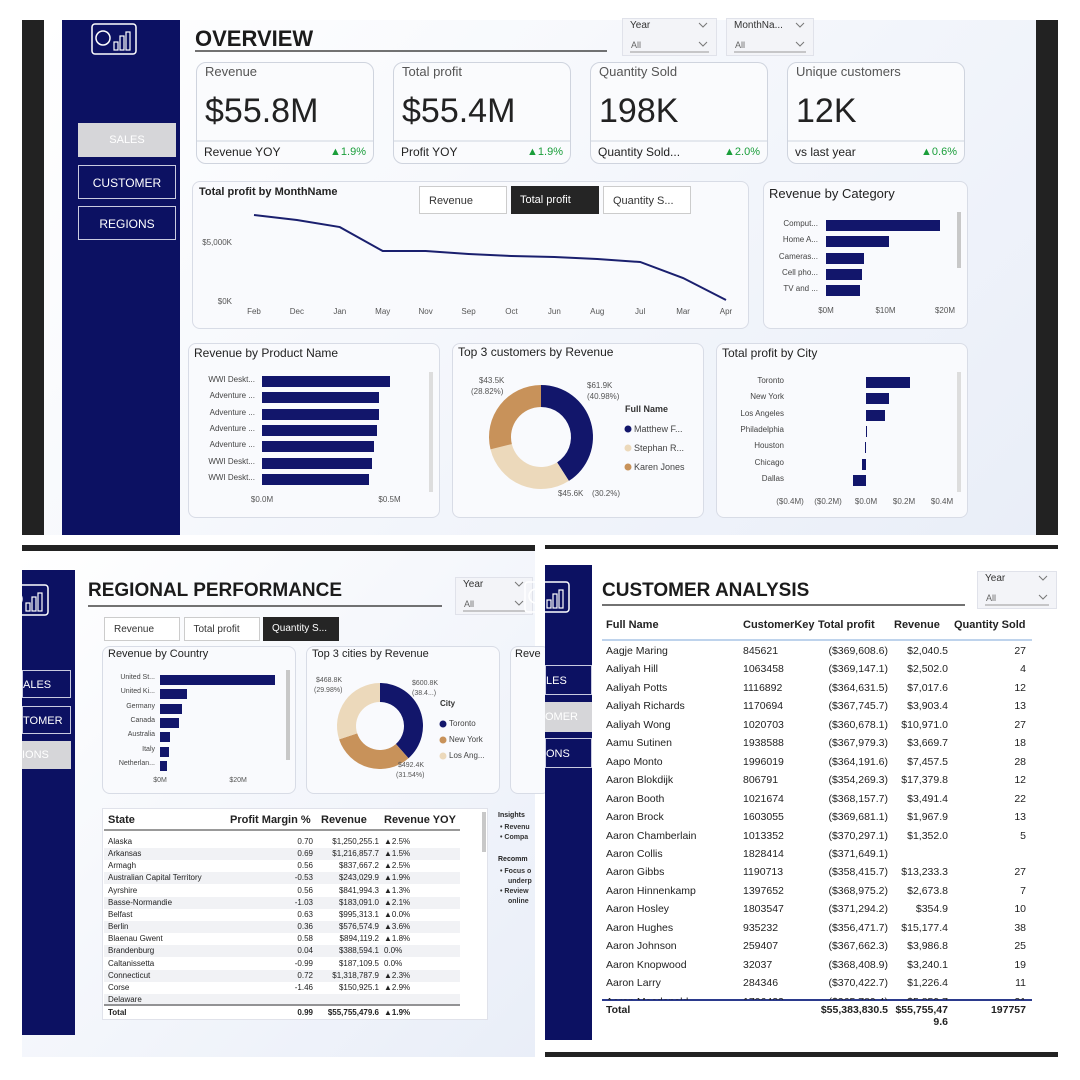  Describe the element at coordinates (121, 277) in the screenshot. I see `sidebar` at that location.